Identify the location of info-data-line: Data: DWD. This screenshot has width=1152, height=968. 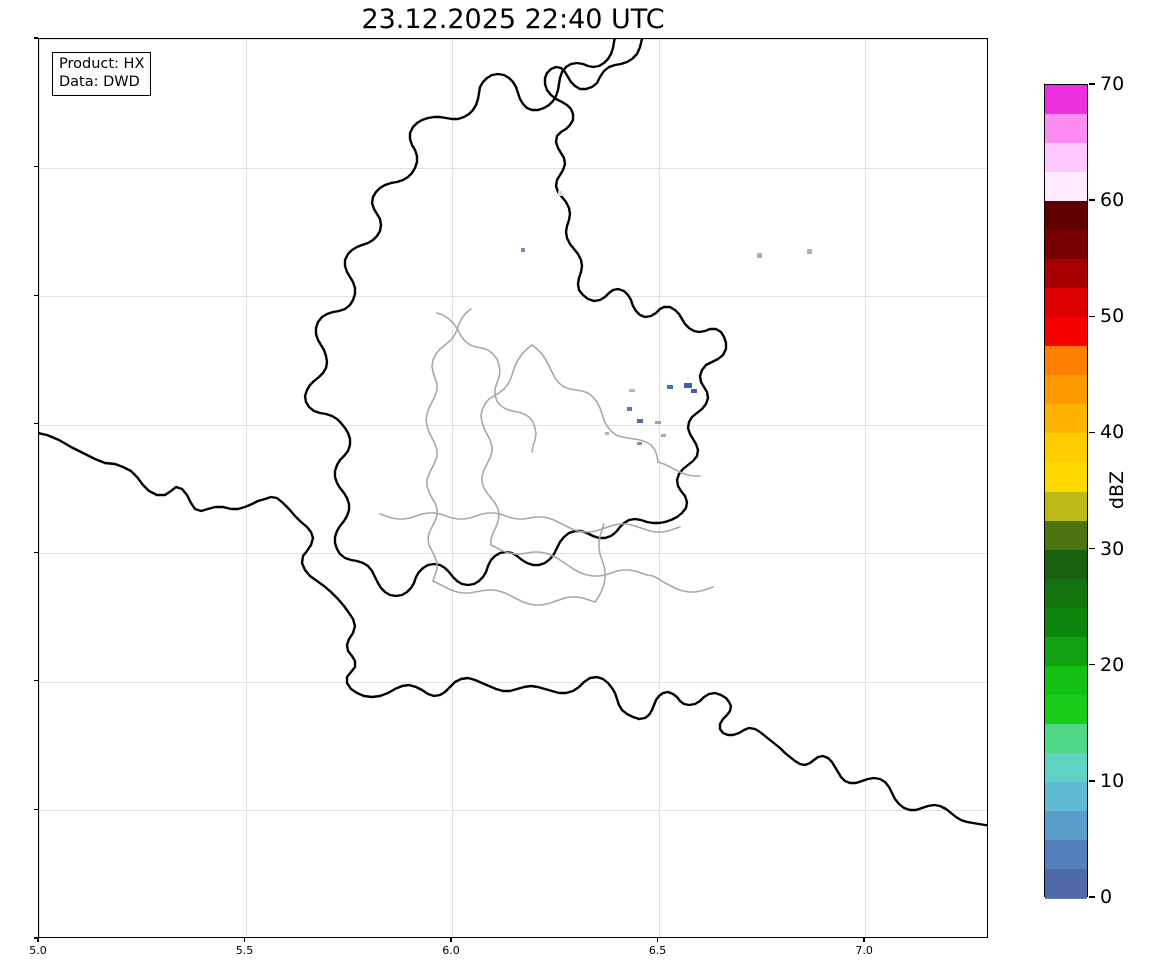
(99, 81).